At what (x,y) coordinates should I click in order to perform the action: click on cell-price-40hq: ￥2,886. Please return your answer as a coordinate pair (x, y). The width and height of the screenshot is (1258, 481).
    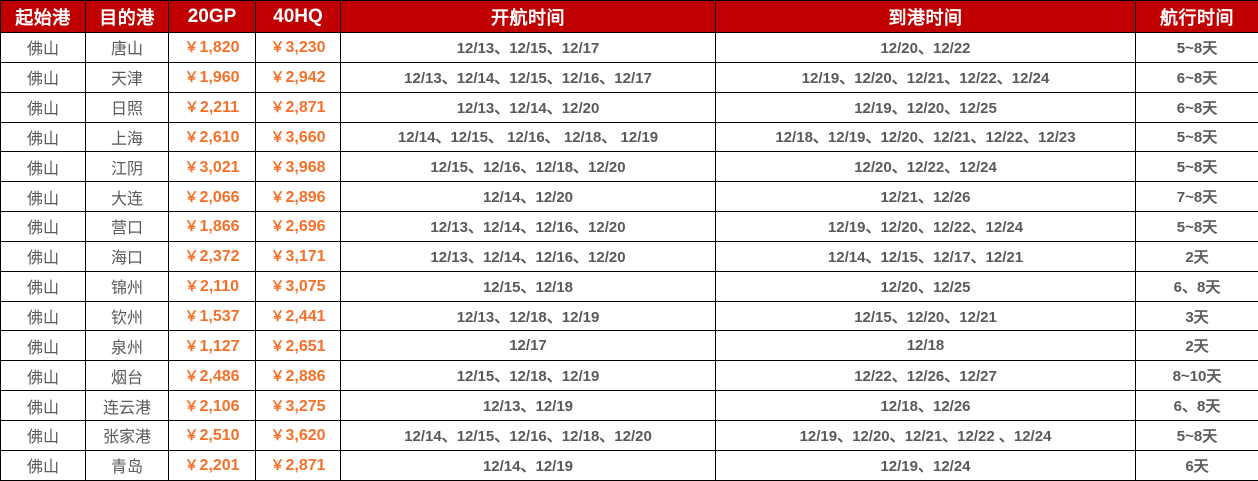
    Looking at the image, I should click on (298, 376).